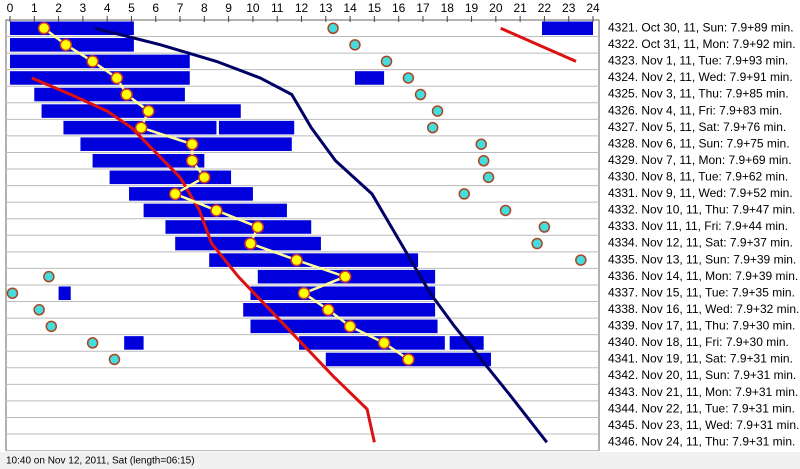 The width and height of the screenshot is (800, 469). What do you see at coordinates (703, 425) in the screenshot?
I see `row-label: 4345. Nov 23, 11, Wed: 7.9+31 min.` at bounding box center [703, 425].